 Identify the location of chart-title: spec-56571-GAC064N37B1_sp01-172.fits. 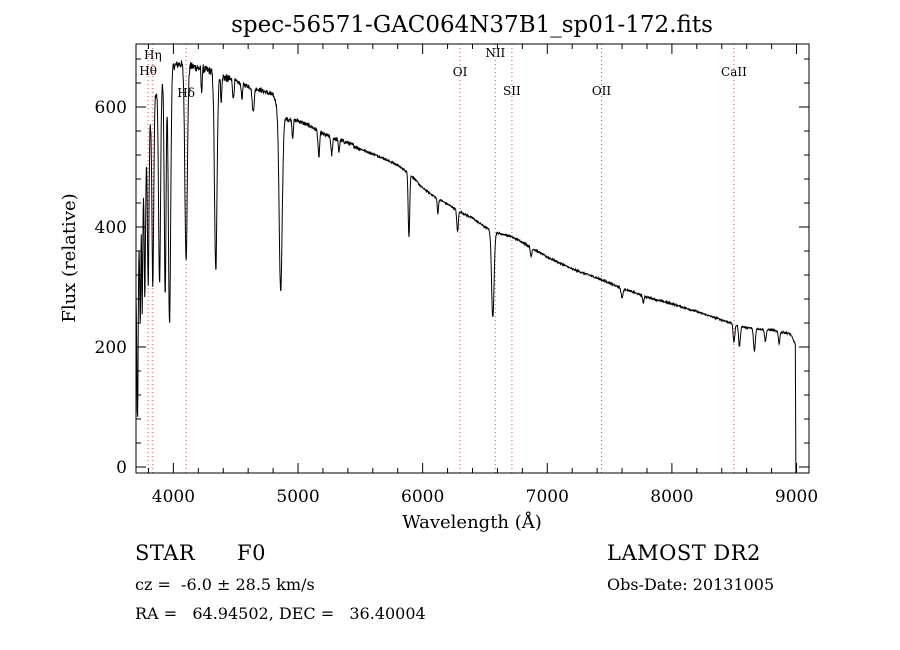
(472, 25).